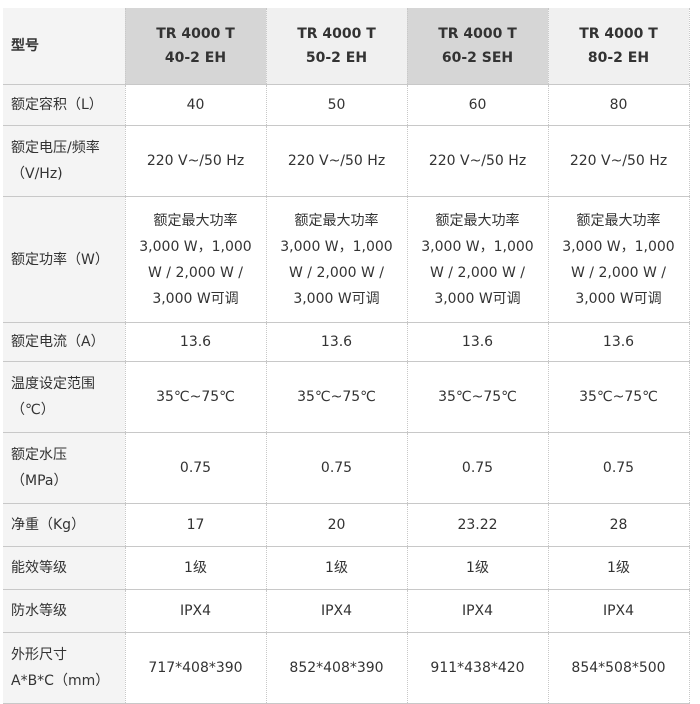 The image size is (700, 704). I want to click on header-label: 型号, so click(64, 46).